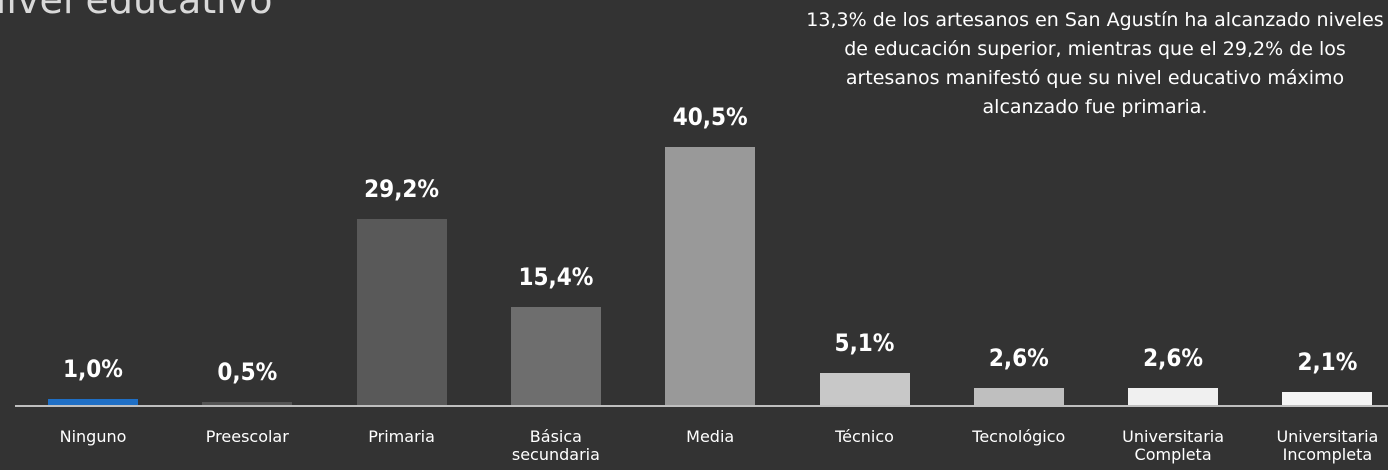  Describe the element at coordinates (710, 436) in the screenshot. I see `x-tick-label: Media` at that location.